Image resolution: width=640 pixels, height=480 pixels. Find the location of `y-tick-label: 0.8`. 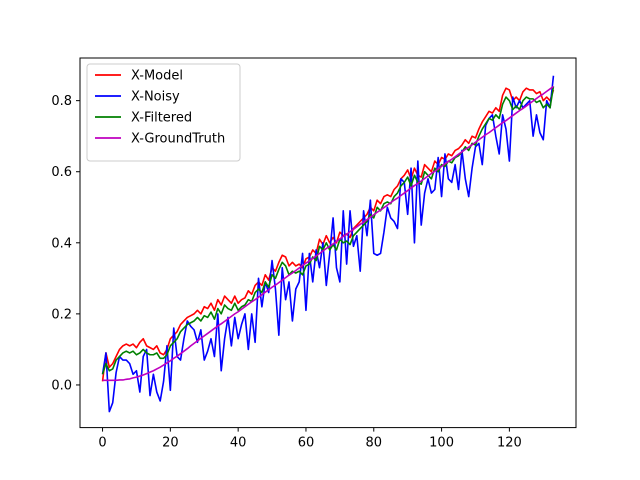

y-tick-label: 0.8 is located at coordinates (61, 101).